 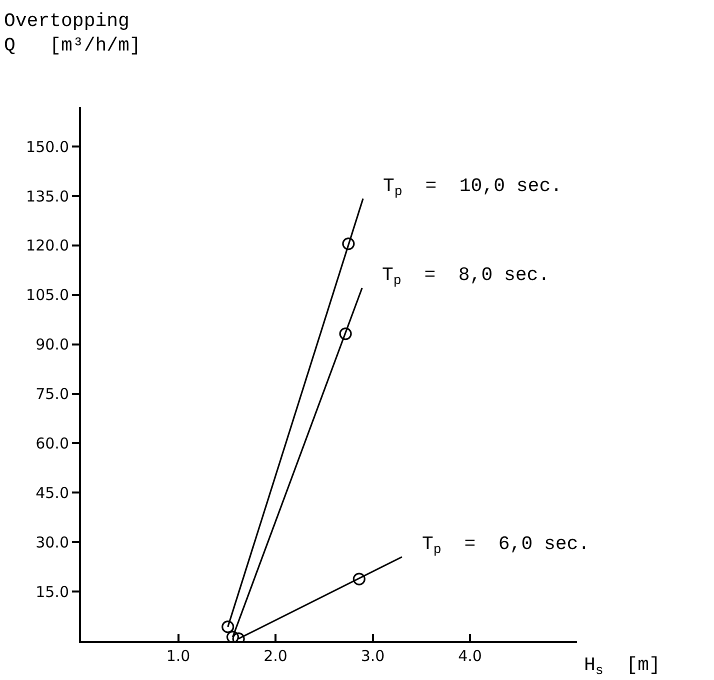 I want to click on y-tick-label: 90.0, so click(x=52, y=345).